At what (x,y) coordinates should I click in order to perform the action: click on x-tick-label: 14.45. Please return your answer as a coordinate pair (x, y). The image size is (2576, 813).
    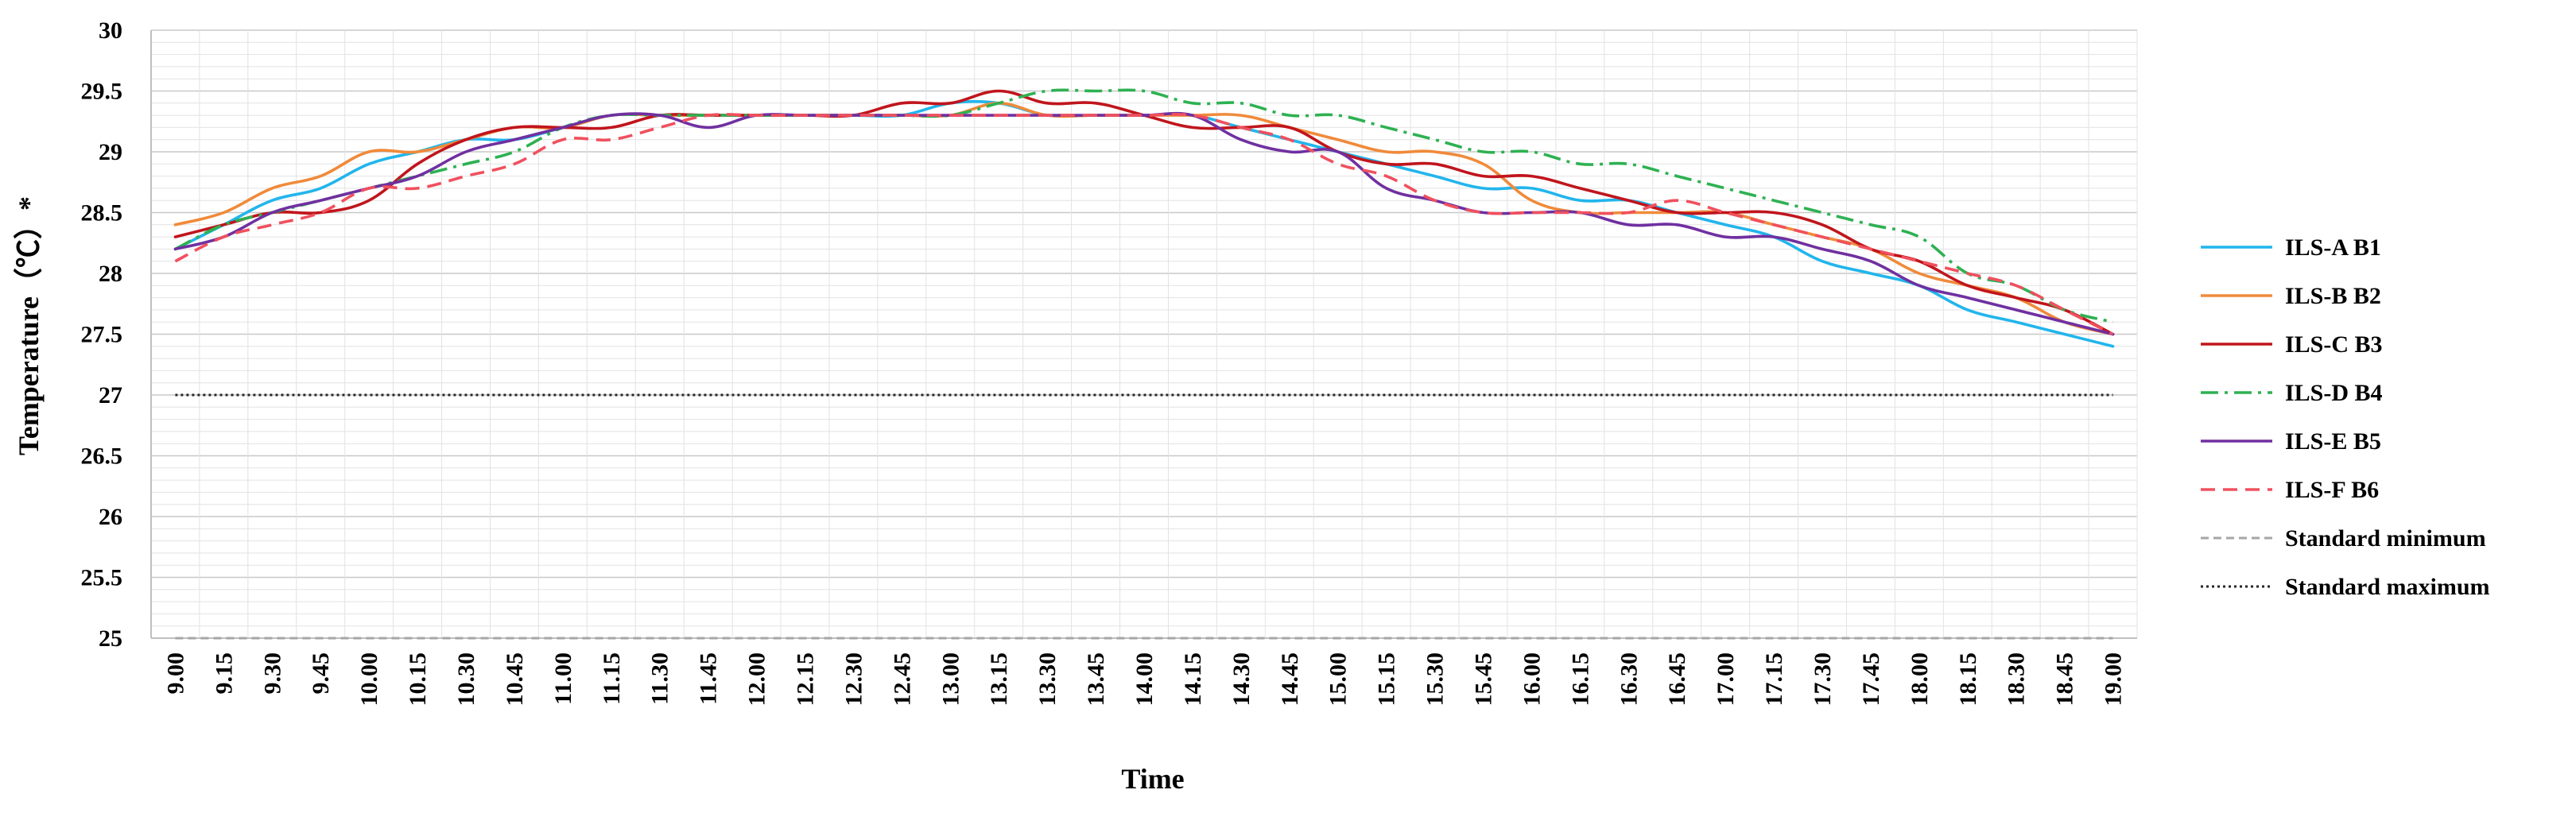
    Looking at the image, I should click on (1290, 679).